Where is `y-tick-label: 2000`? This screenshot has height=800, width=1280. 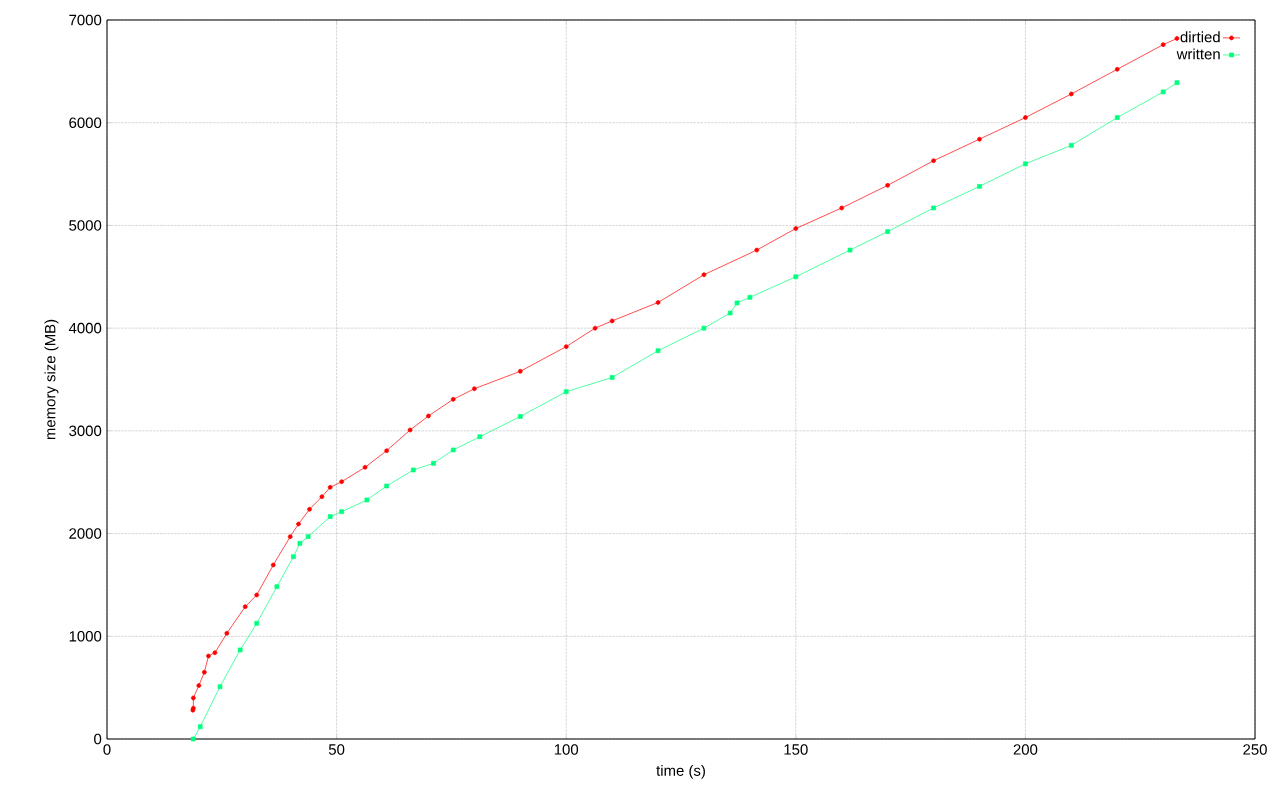
y-tick-label: 2000 is located at coordinates (85, 533).